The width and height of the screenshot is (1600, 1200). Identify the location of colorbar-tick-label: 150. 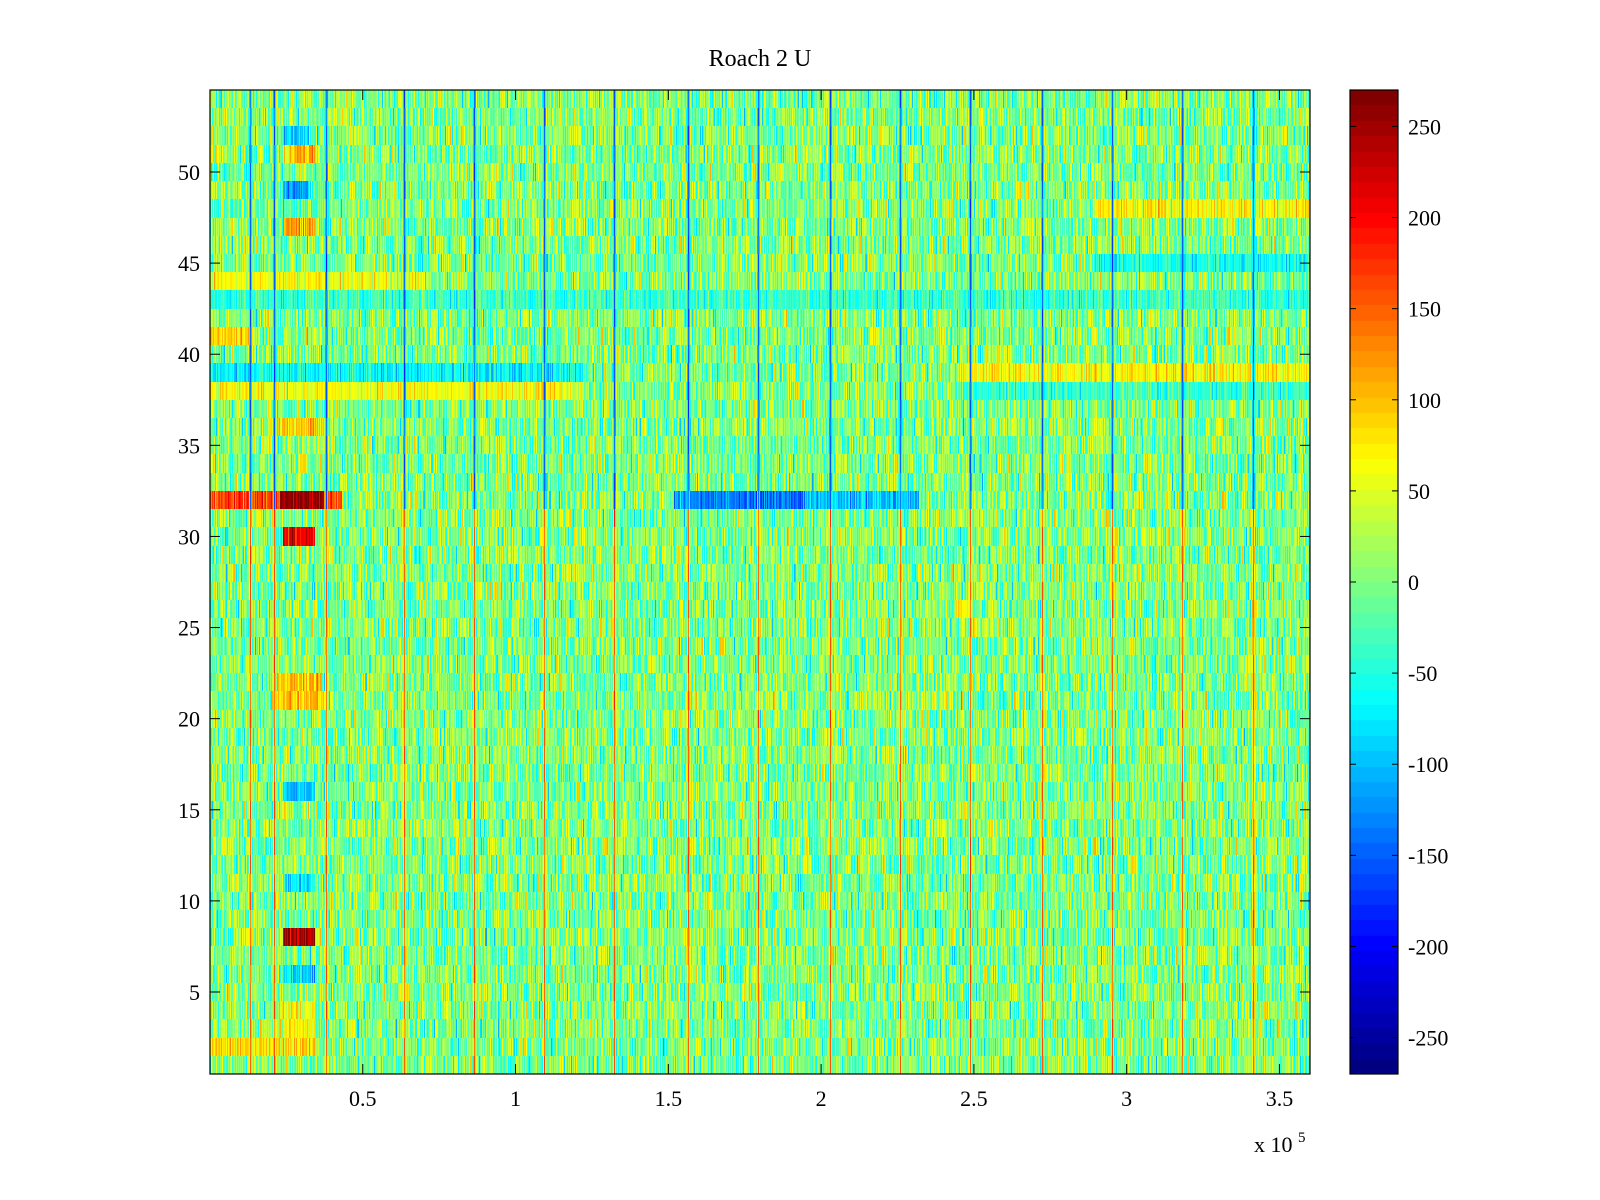
(1424, 309).